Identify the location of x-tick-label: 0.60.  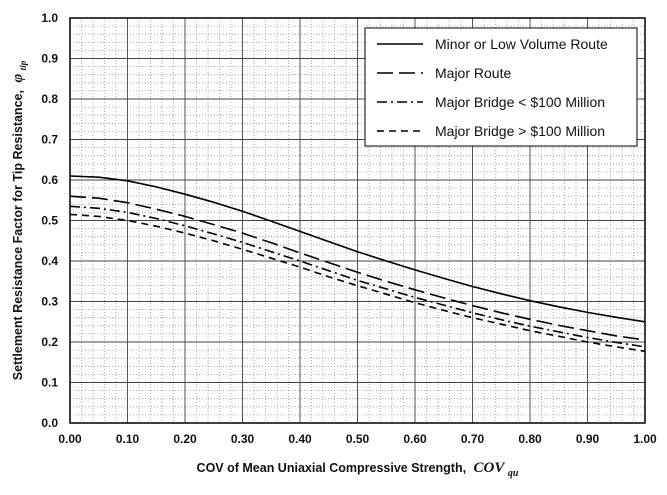
(415, 439).